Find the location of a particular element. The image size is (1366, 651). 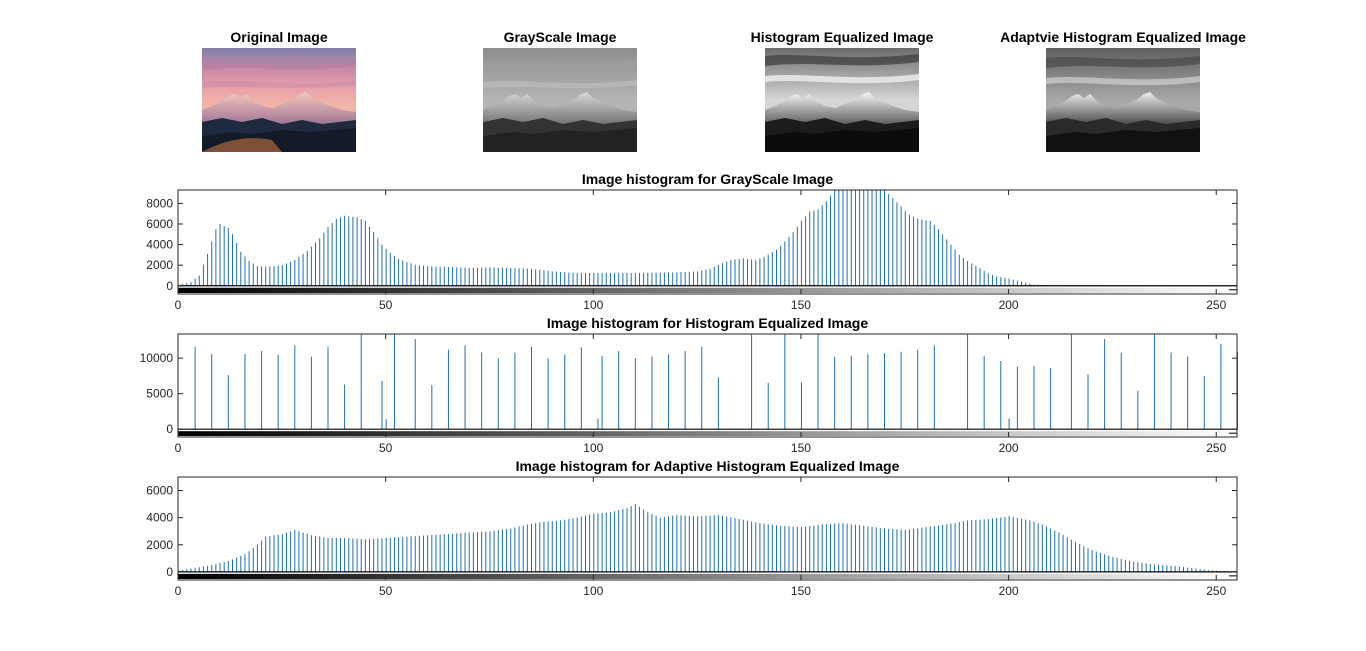

adaptive-image-title: Adaptvie Histogram Equalized Image is located at coordinates (1123, 37).